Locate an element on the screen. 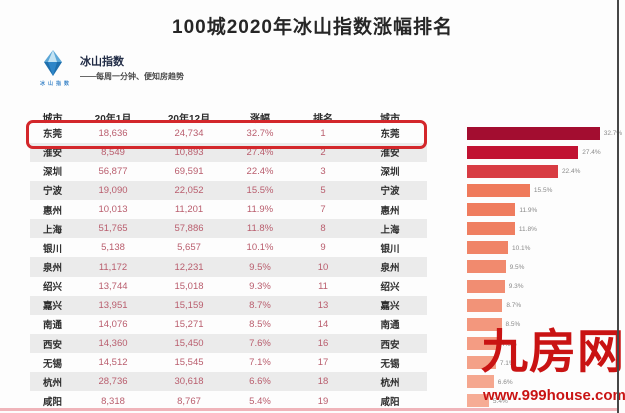 This screenshot has height=413, width=625. column-header-dec: 20年12月 is located at coordinates (189, 120).